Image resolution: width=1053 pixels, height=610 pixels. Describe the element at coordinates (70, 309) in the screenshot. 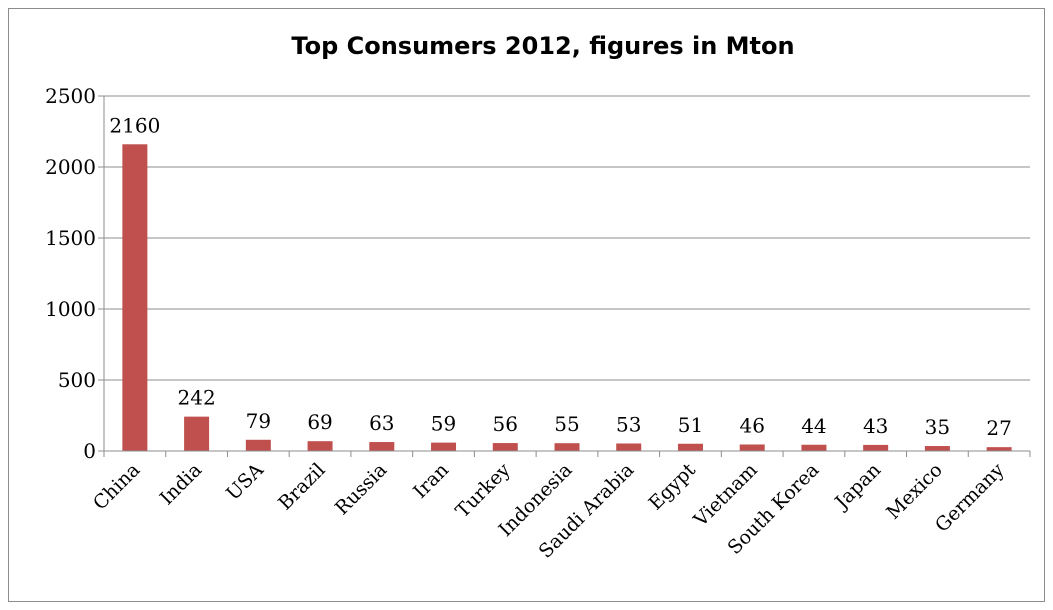

I see `y-tick-label: 1000` at that location.